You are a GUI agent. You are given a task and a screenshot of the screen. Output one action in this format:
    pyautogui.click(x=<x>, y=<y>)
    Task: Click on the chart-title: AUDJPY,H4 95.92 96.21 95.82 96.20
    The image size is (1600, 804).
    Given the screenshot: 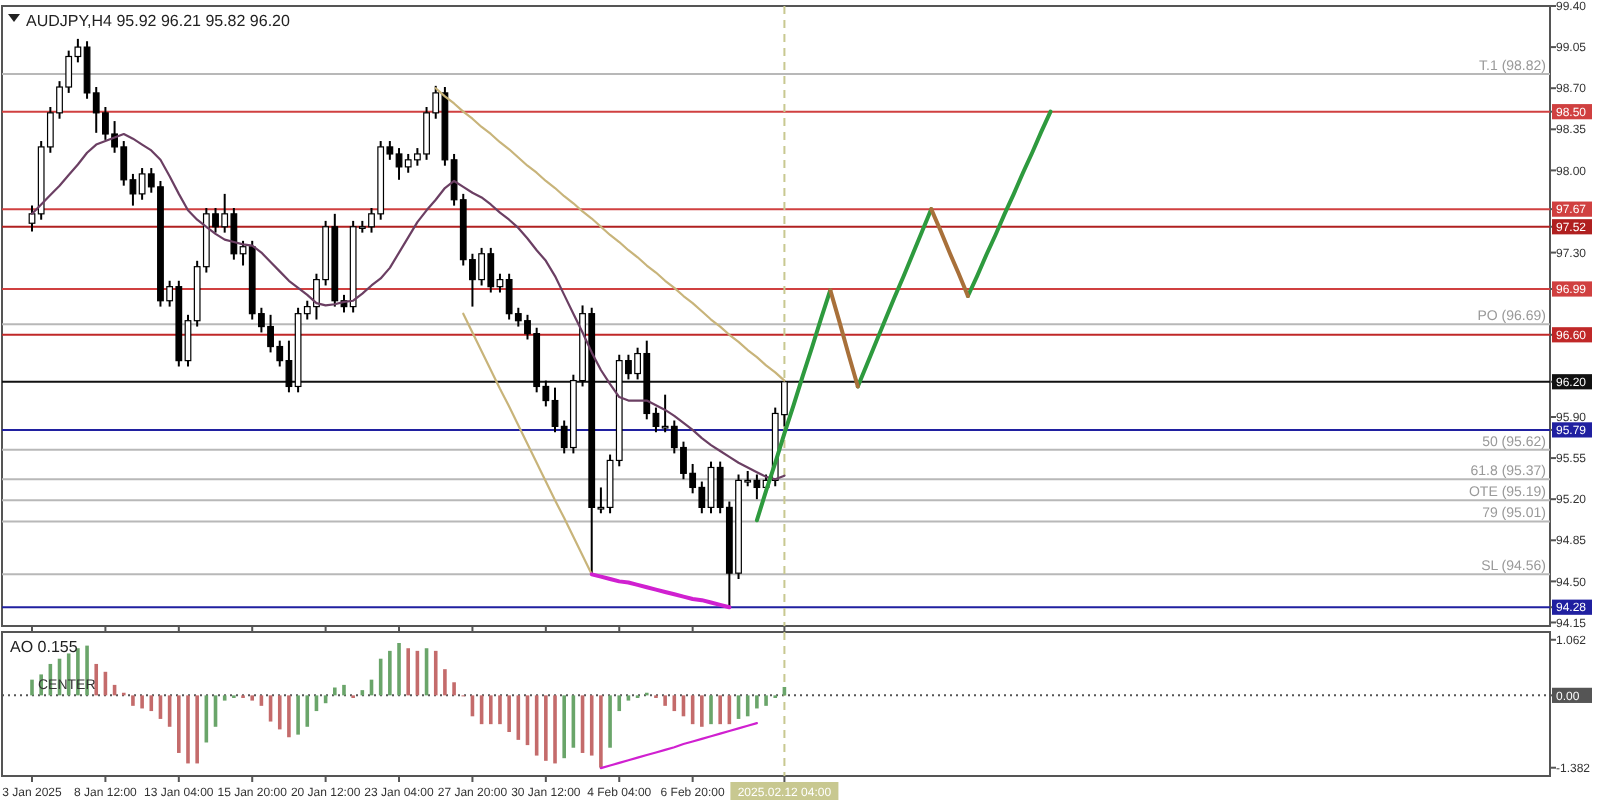 What is the action you would take?
    pyautogui.click(x=158, y=21)
    